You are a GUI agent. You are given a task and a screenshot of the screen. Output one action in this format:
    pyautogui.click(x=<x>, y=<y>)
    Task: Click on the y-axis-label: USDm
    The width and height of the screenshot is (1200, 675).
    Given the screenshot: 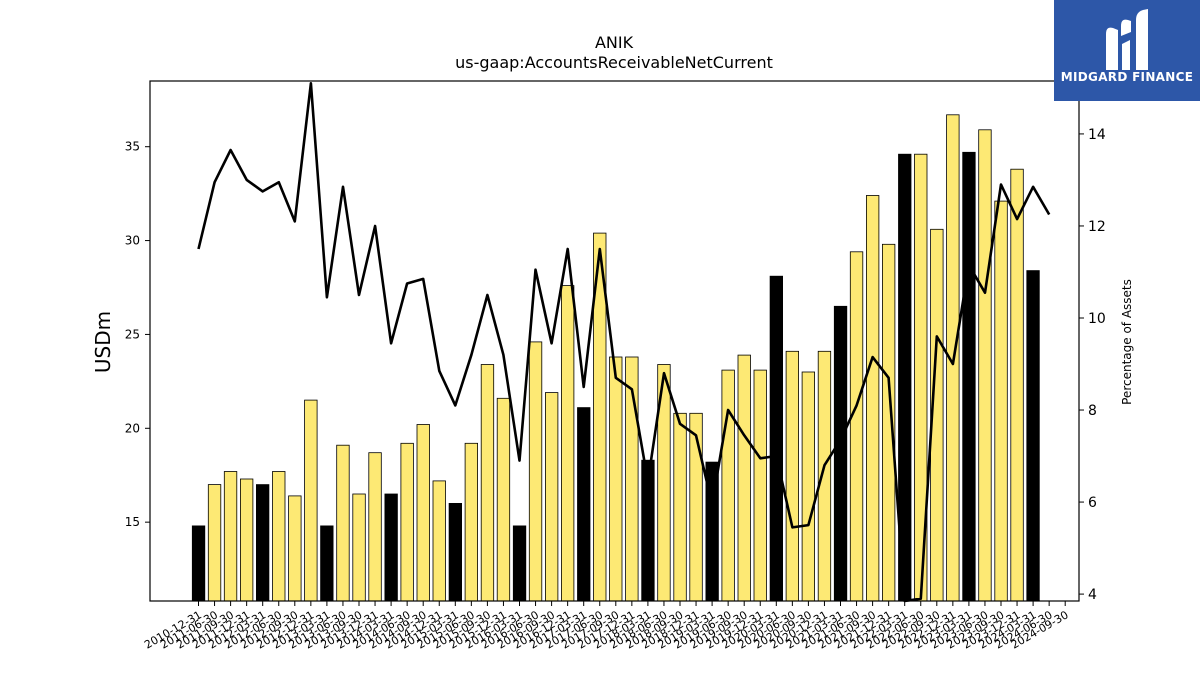 What is the action you would take?
    pyautogui.click(x=103, y=342)
    